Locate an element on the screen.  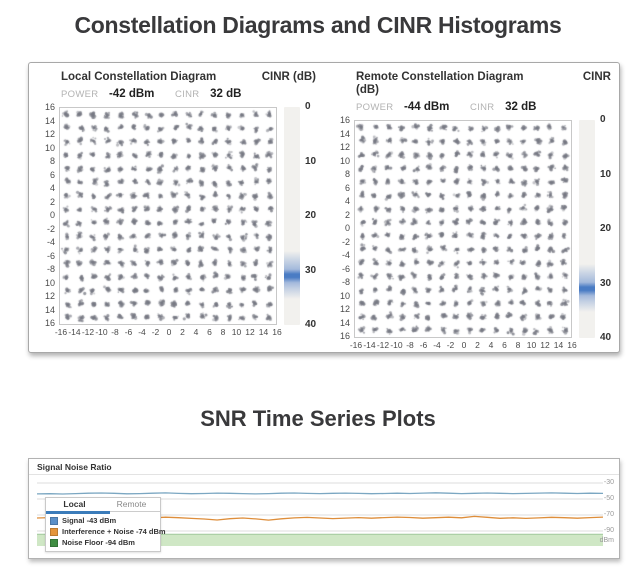
remote-y-axis-labels: 16 14 12 10 8 6 4 2 0 -2 -4 -6 -8 10 12 14 16 is located at coordinates (342, 228).